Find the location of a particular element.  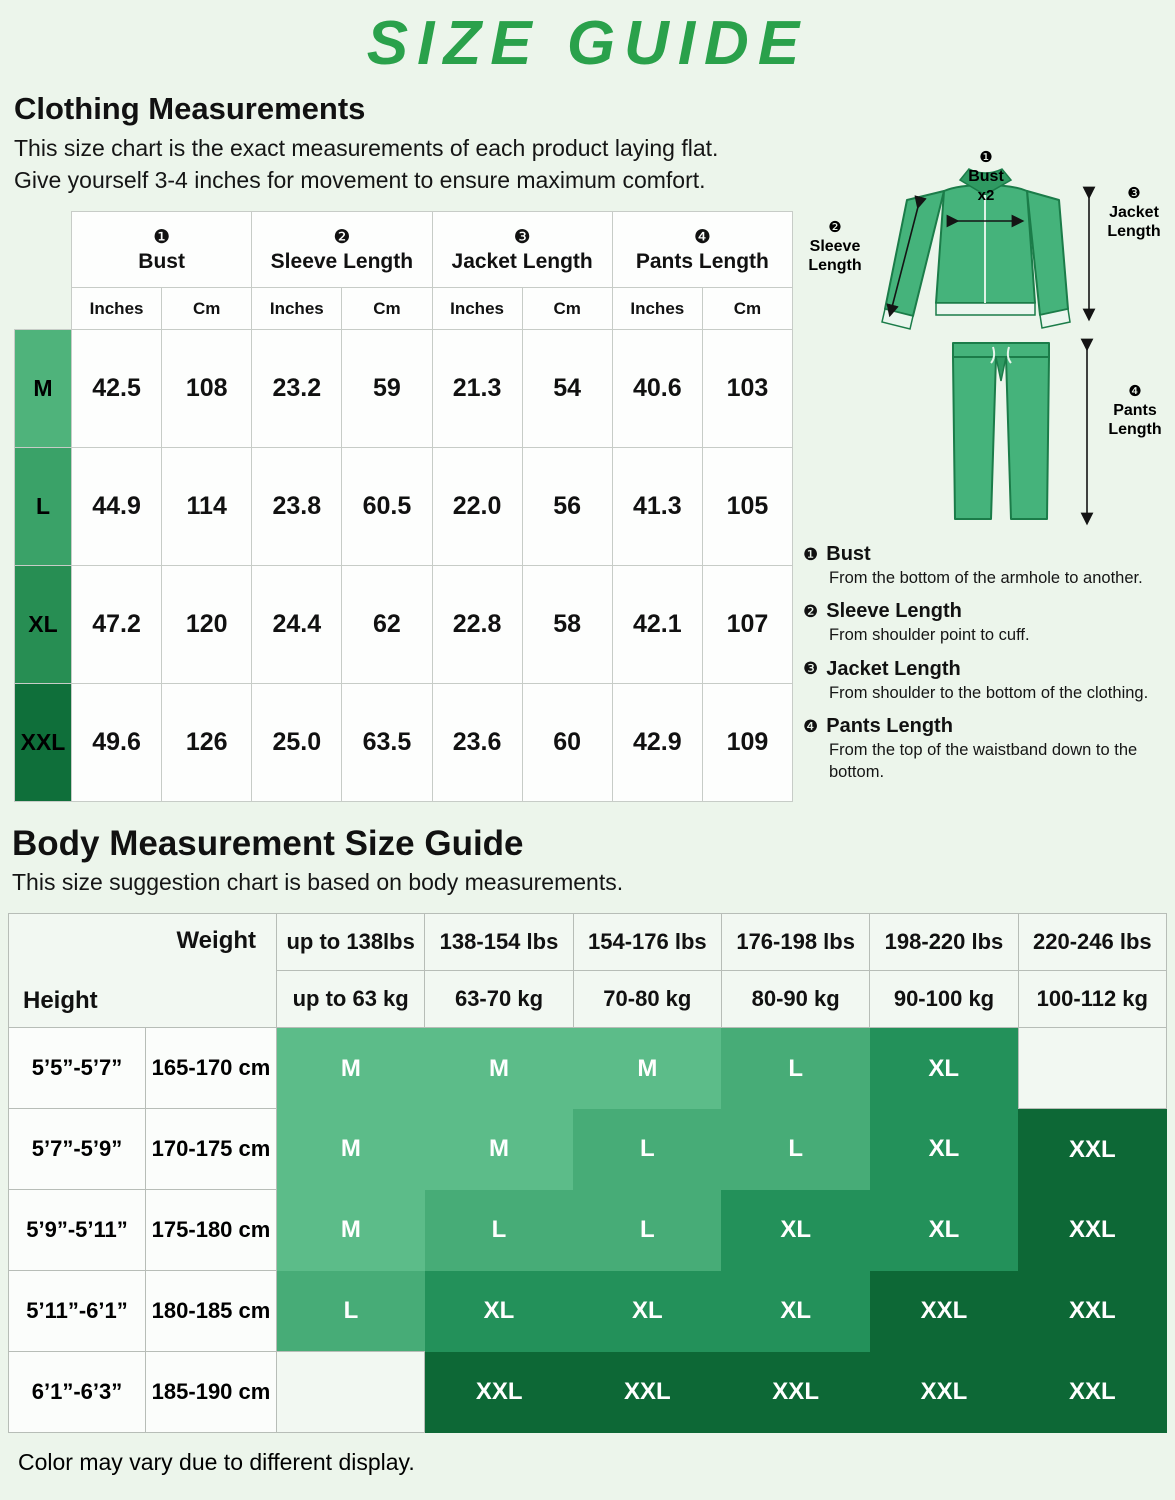

jacket-length-callout: ❸ Jacket Length is located at coordinates (1134, 213).